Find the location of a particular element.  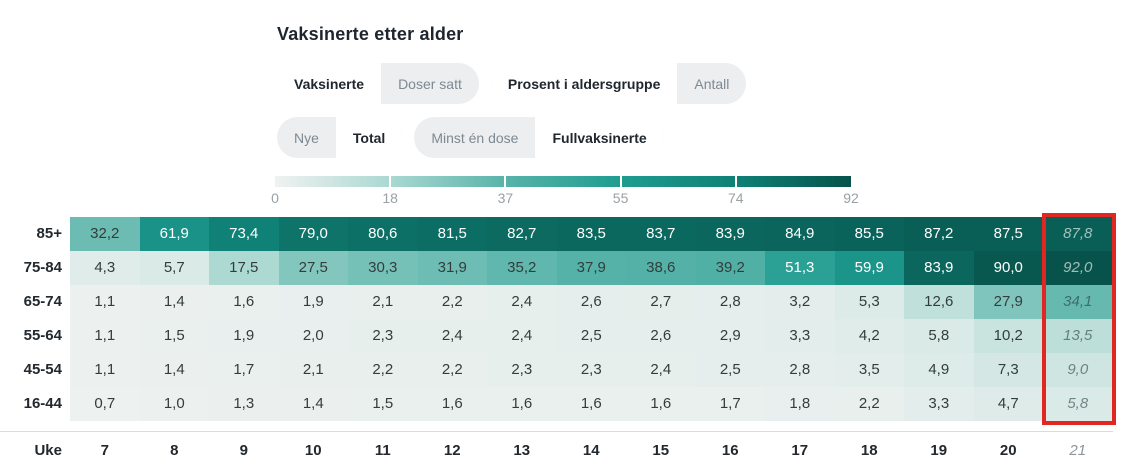

heatmap-cell: 5,8 is located at coordinates (1078, 404).